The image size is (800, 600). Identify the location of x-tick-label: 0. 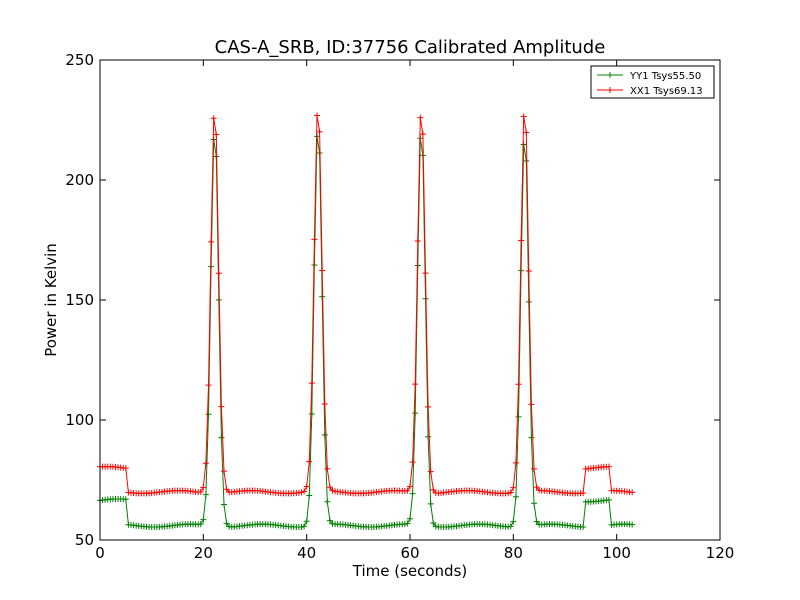
(100, 553).